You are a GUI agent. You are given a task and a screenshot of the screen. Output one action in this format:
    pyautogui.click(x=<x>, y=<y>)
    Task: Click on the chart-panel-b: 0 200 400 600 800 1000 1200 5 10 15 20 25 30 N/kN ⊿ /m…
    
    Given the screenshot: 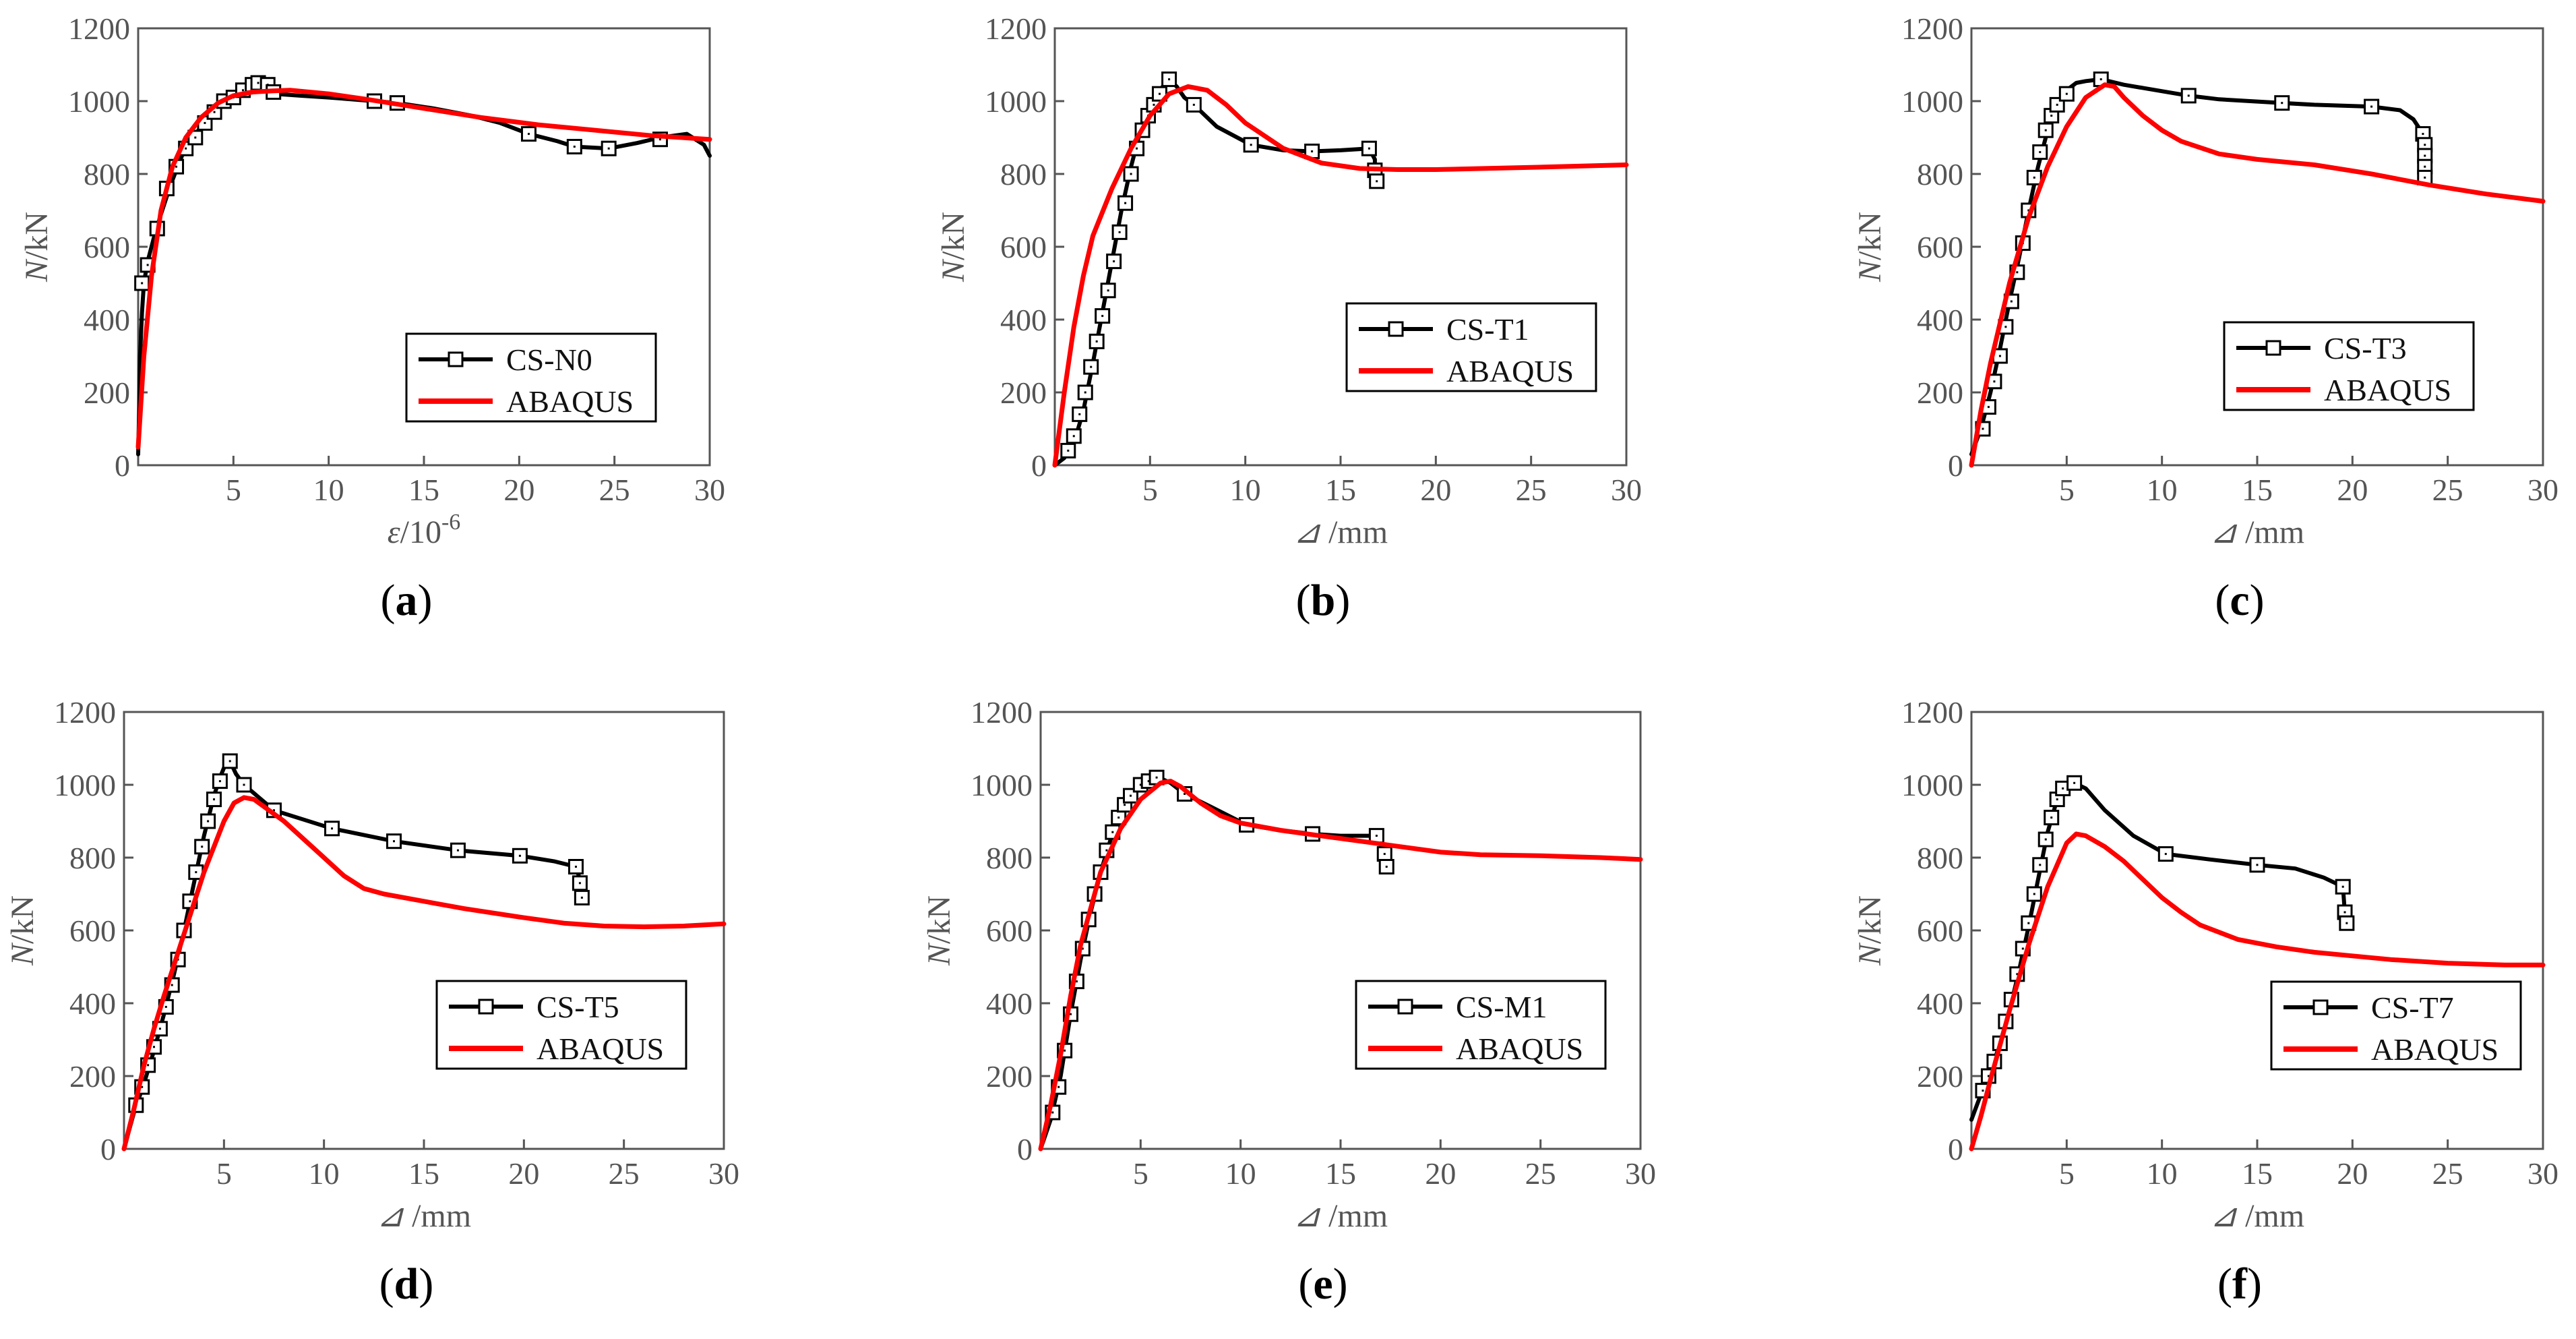 What is the action you would take?
    pyautogui.click(x=1289, y=318)
    